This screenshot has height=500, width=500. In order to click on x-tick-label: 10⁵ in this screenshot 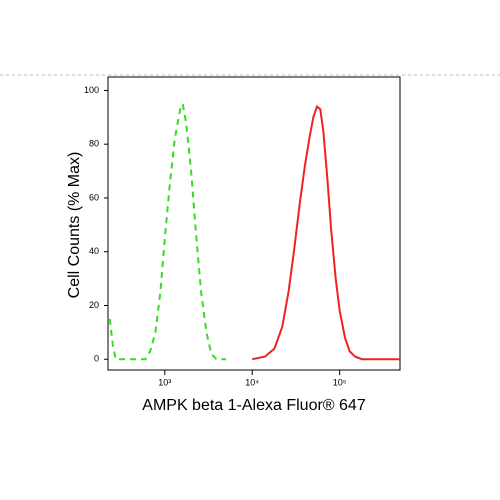, I will do `click(340, 382)`.